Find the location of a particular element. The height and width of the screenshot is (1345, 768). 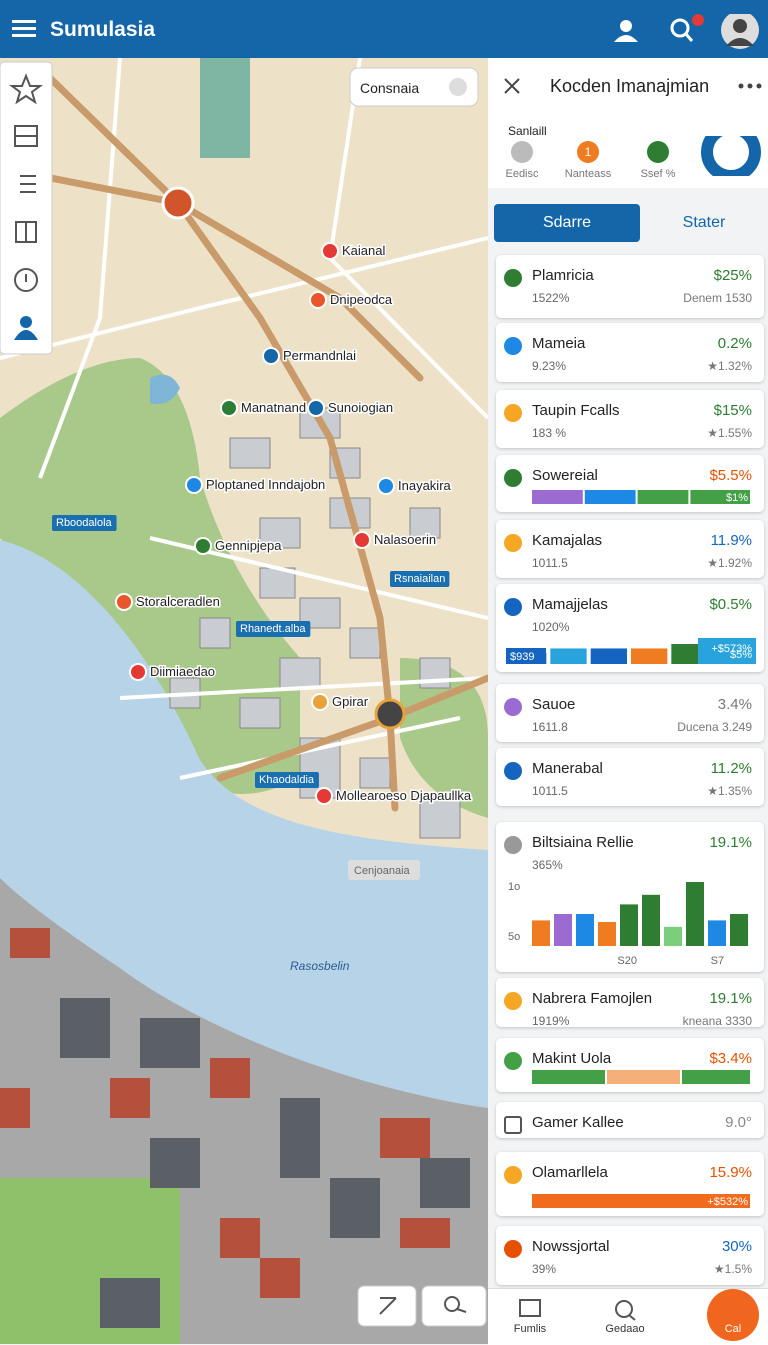

stat-label: Ssef % is located at coordinates (658, 174).